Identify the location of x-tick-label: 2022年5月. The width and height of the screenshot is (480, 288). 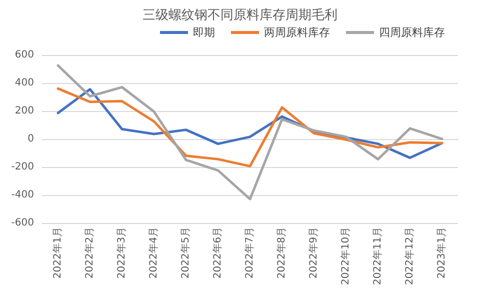
(186, 252).